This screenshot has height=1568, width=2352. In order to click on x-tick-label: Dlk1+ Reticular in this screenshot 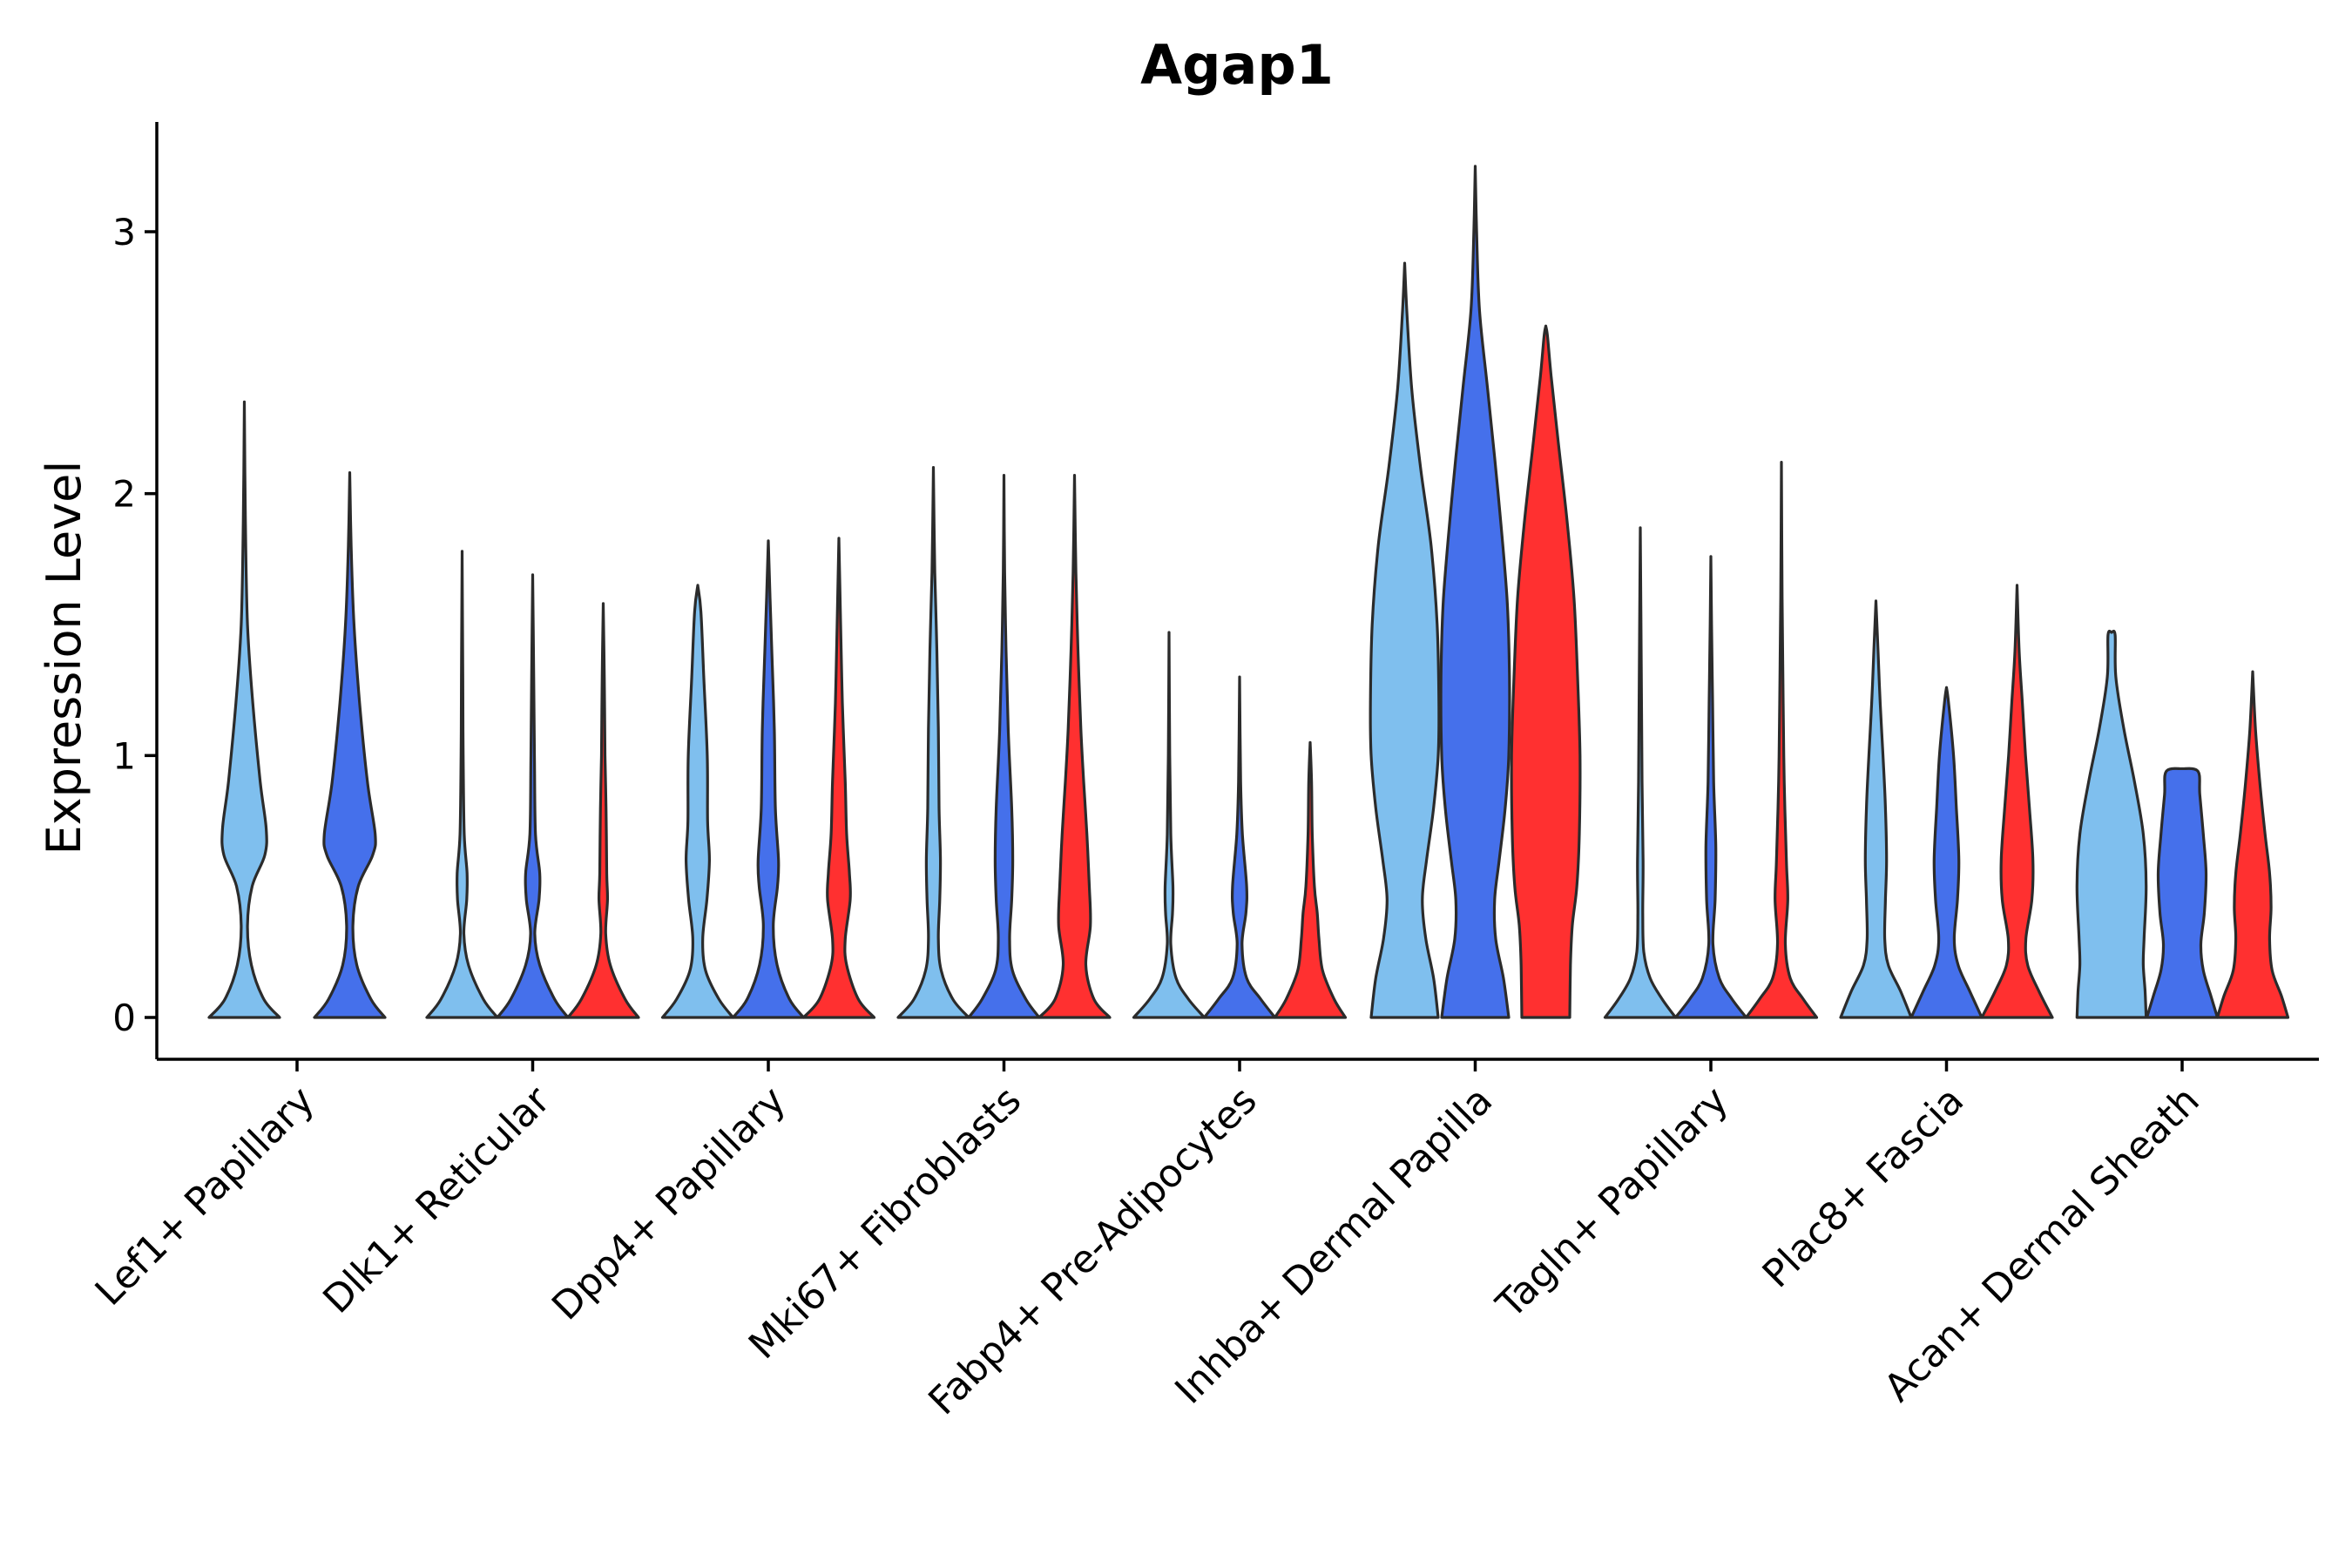, I will do `click(437, 1200)`.